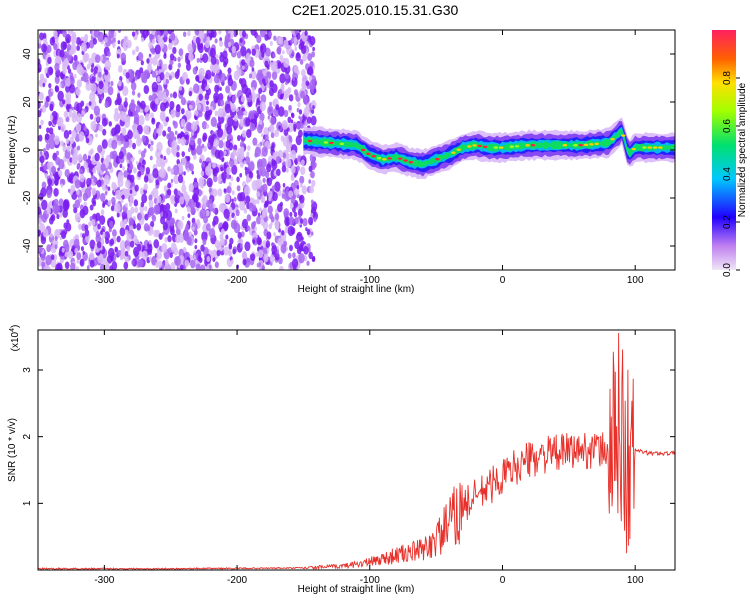 Image resolution: width=750 pixels, height=600 pixels. Describe the element at coordinates (489, 148) in the screenshot. I see `band-layer` at that location.